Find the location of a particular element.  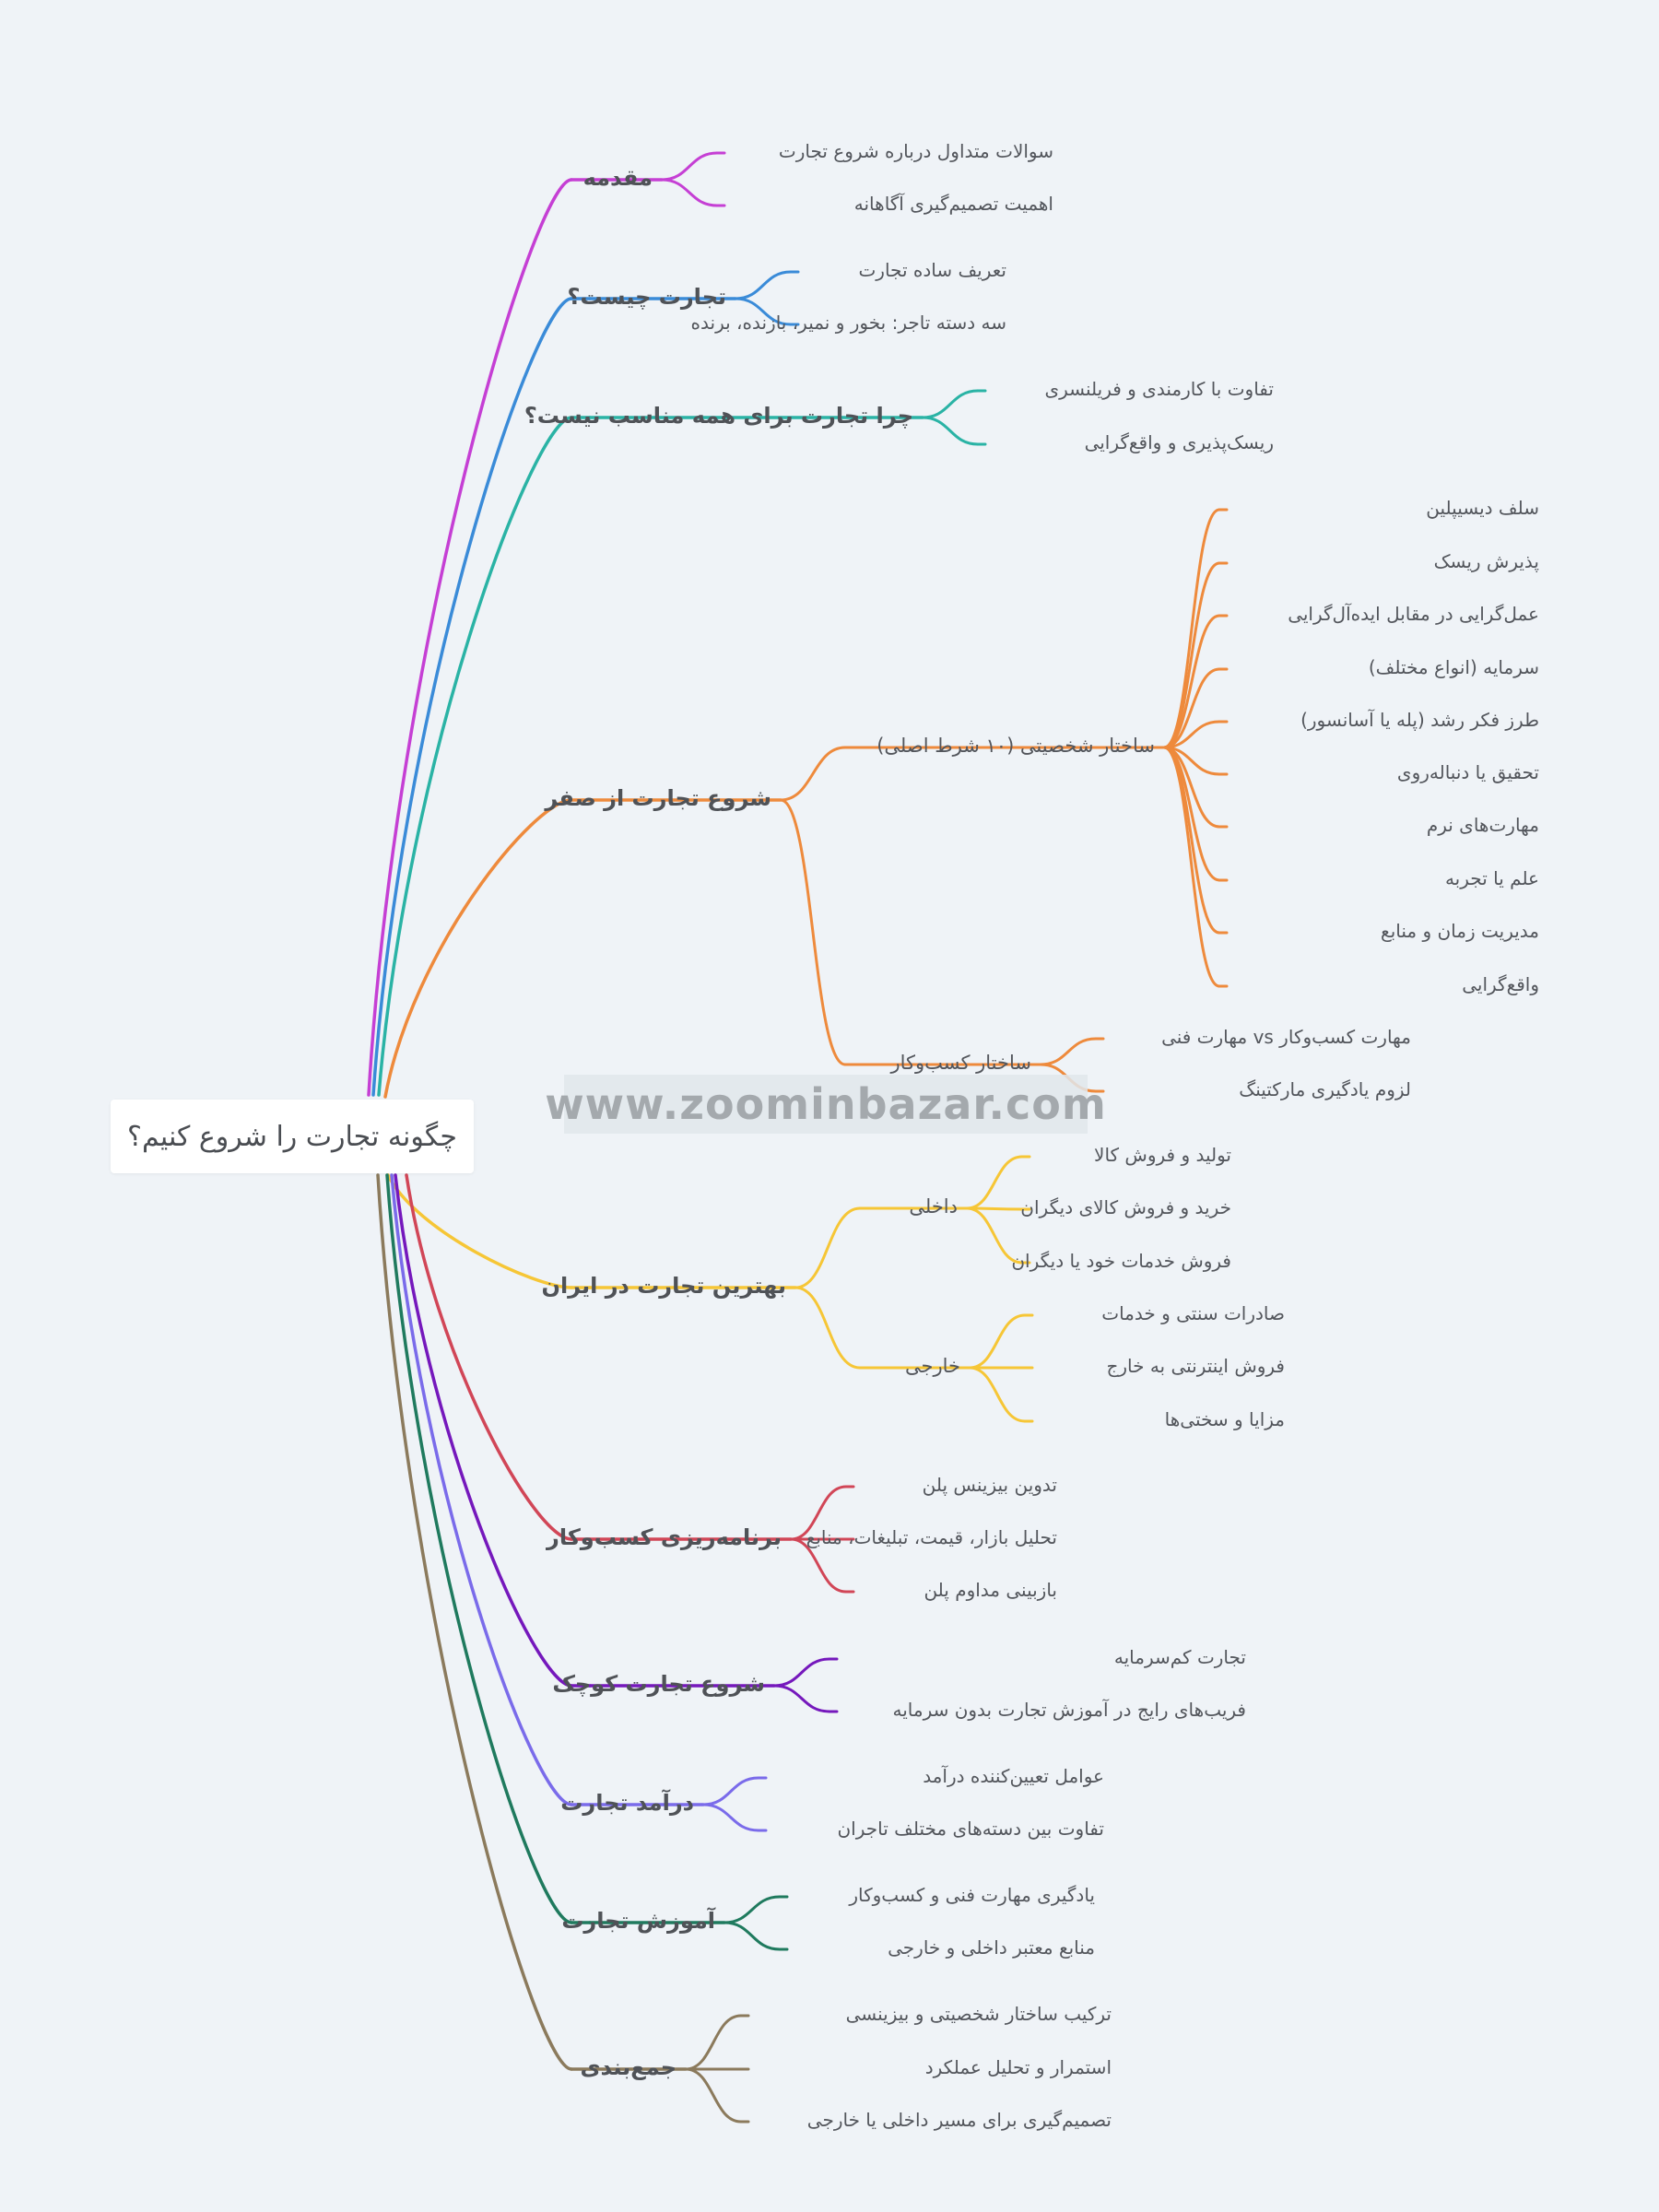

watermark-text: www.zoominbazar.com is located at coordinates (826, 1104).